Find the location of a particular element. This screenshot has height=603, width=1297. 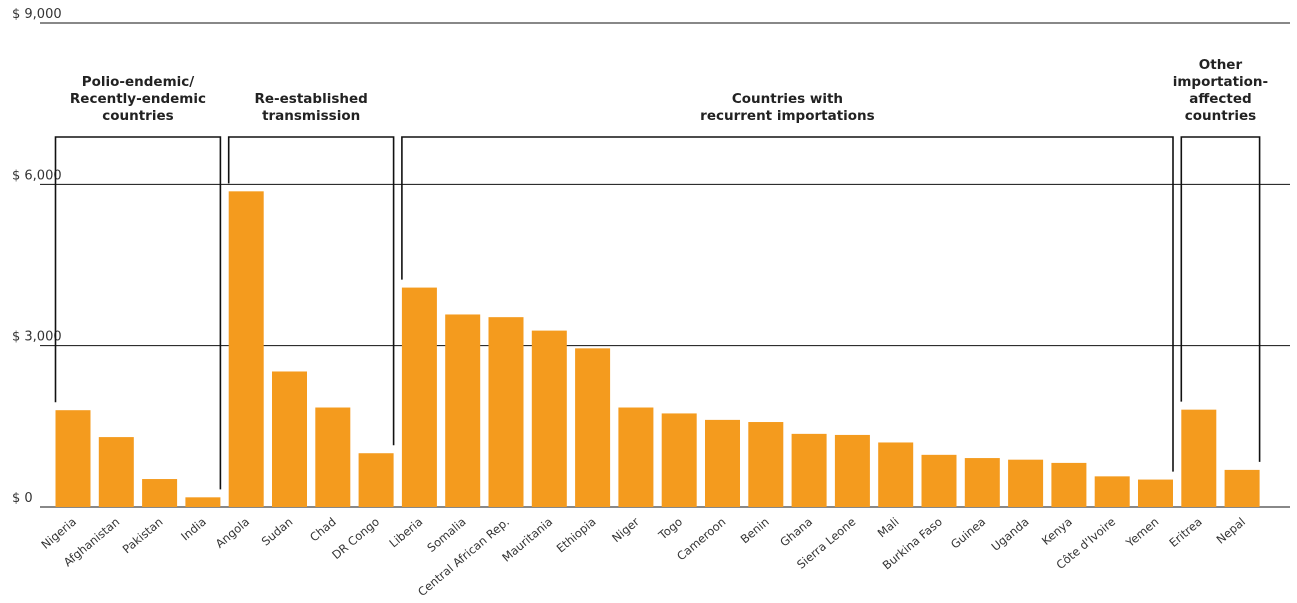

group-label: Recently-endemic is located at coordinates (138, 99).